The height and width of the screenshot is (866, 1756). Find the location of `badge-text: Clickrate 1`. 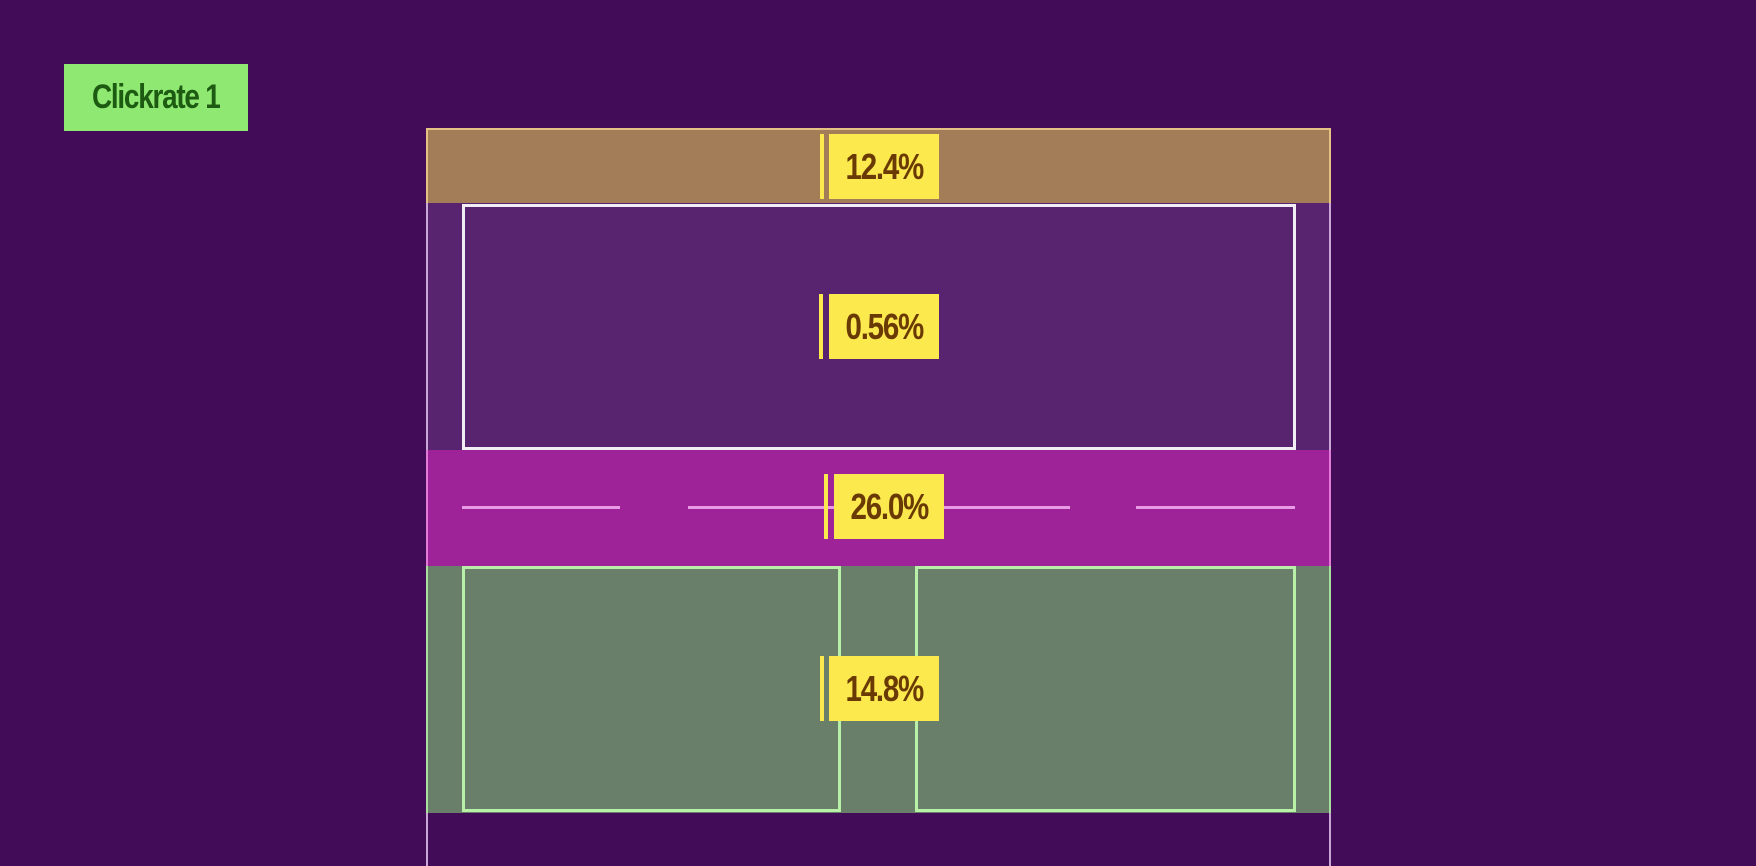

badge-text: Clickrate 1 is located at coordinates (156, 97).